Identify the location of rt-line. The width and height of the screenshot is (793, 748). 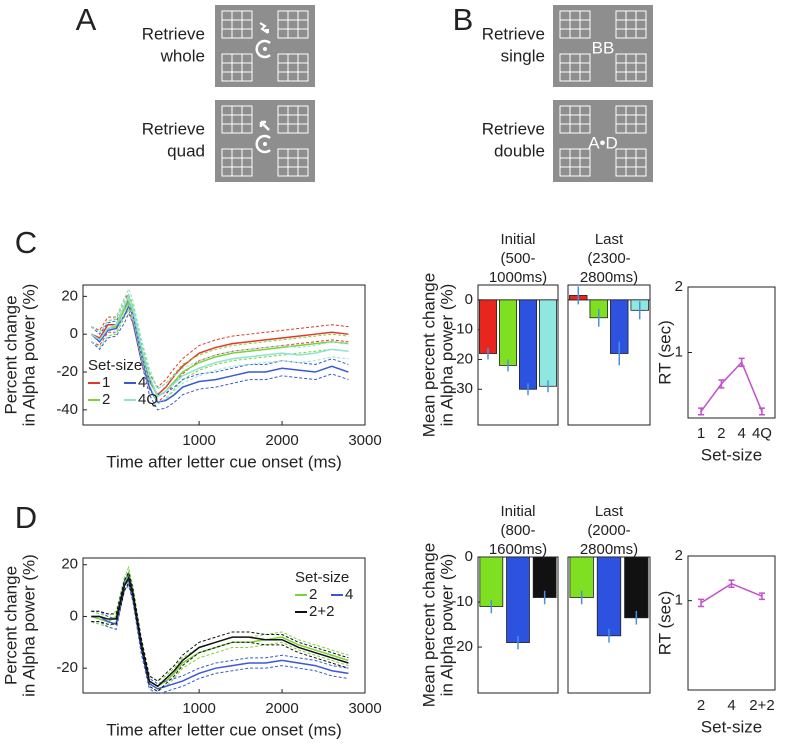
(731, 386).